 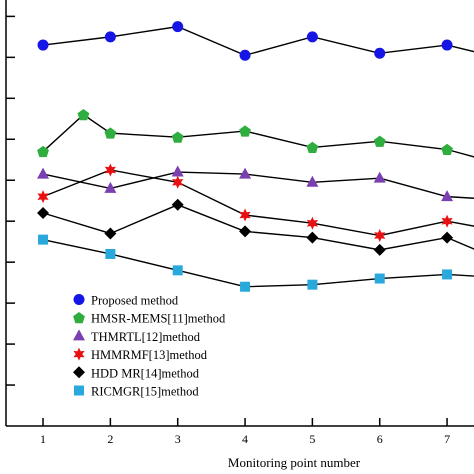 I want to click on legend-label: Proposed method, so click(x=135, y=301).